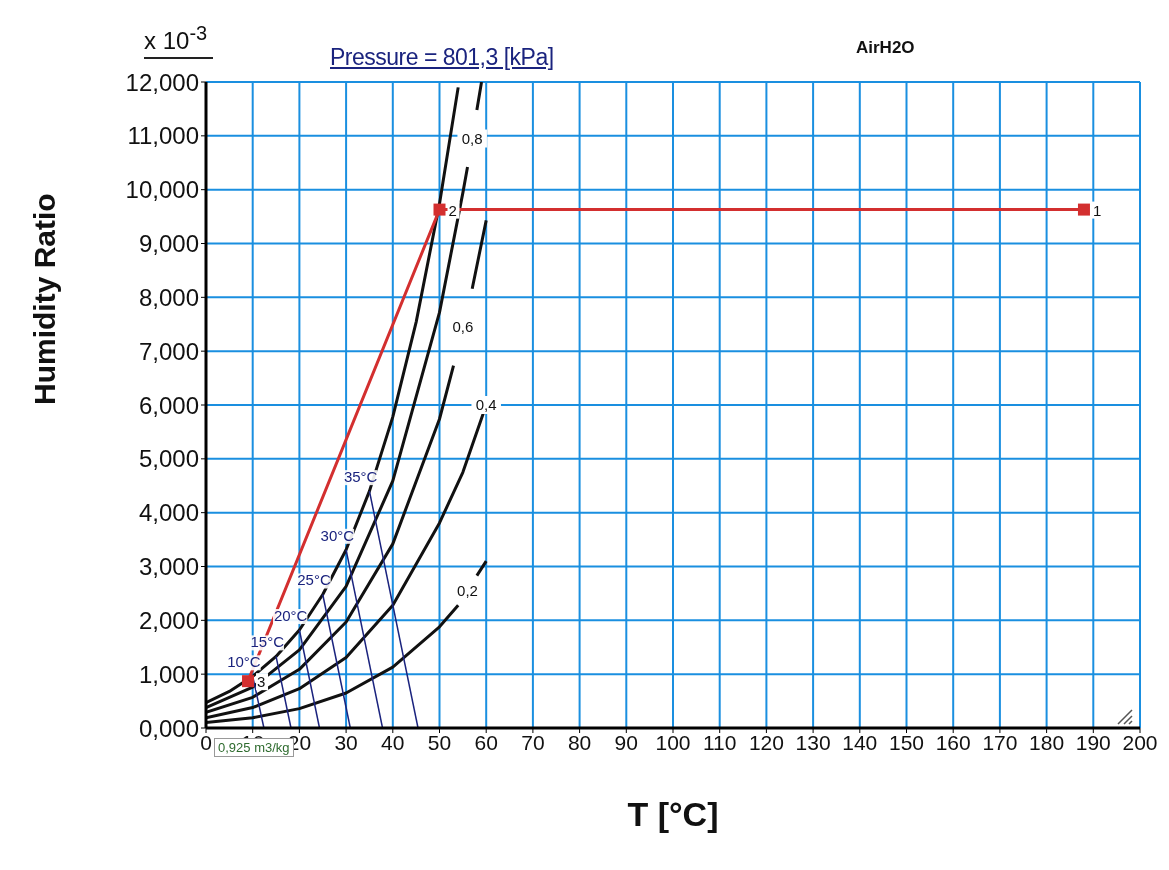  What do you see at coordinates (168, 674) in the screenshot?
I see `y-tick-label: 1,000` at bounding box center [168, 674].